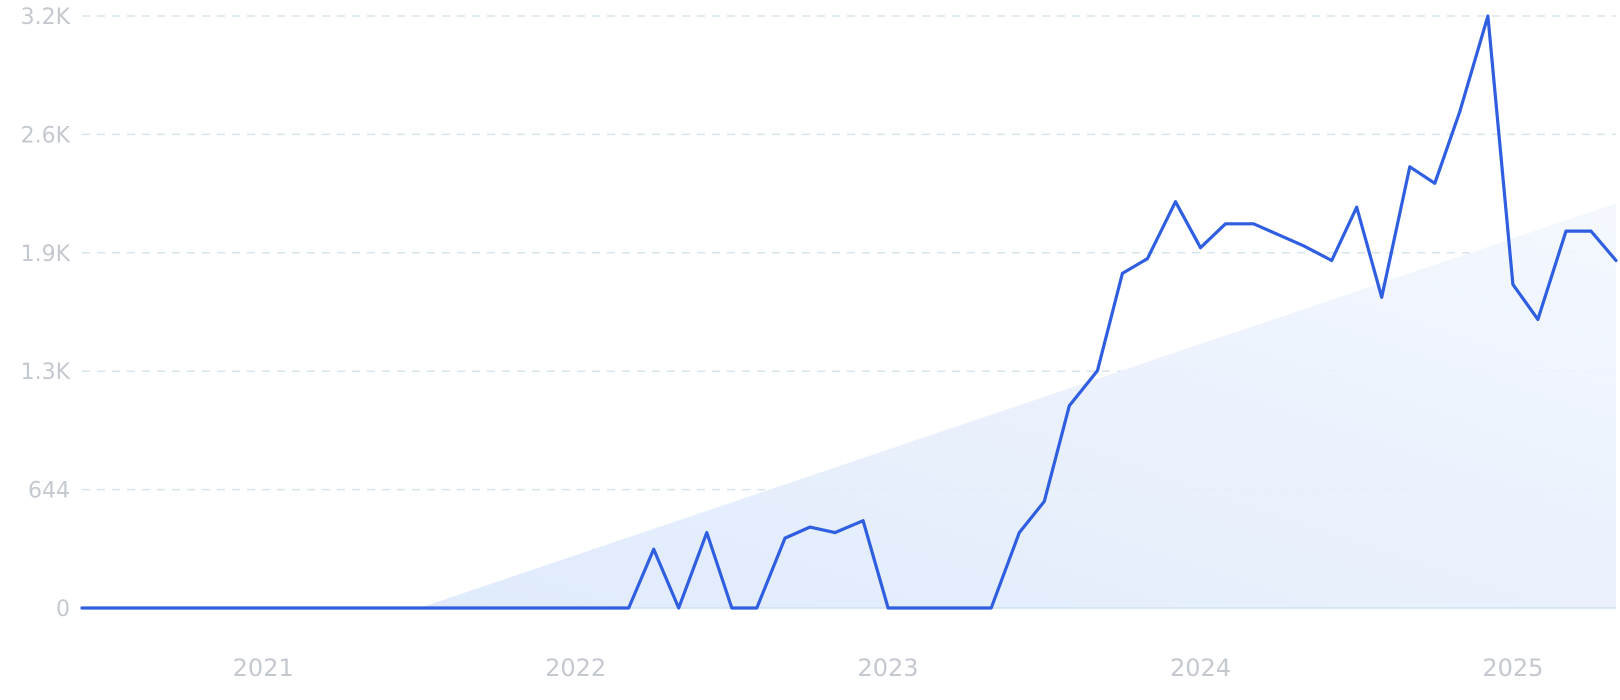 The image size is (1620, 700). Describe the element at coordinates (575, 668) in the screenshot. I see `x-tick-label: 2022` at that location.